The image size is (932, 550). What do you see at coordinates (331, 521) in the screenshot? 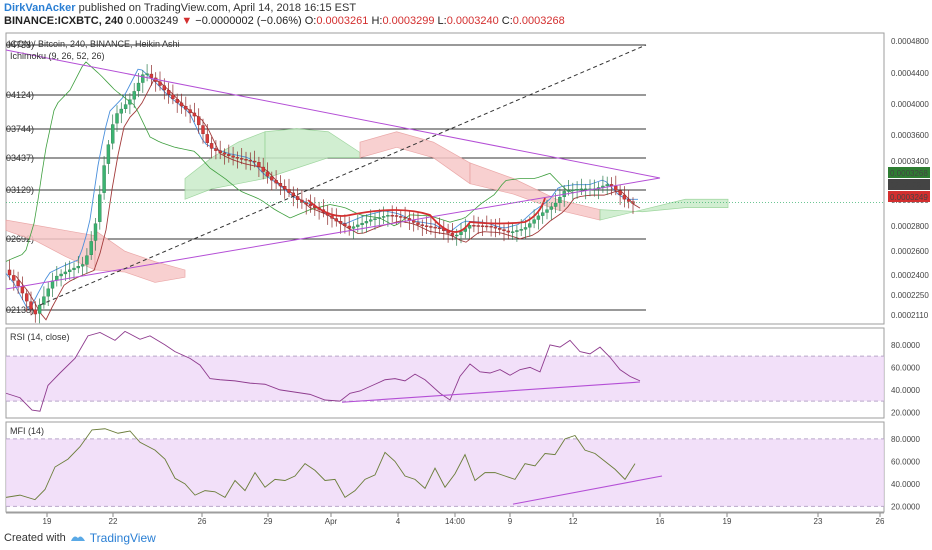
I see `time-tick-label: Apr` at bounding box center [331, 521].